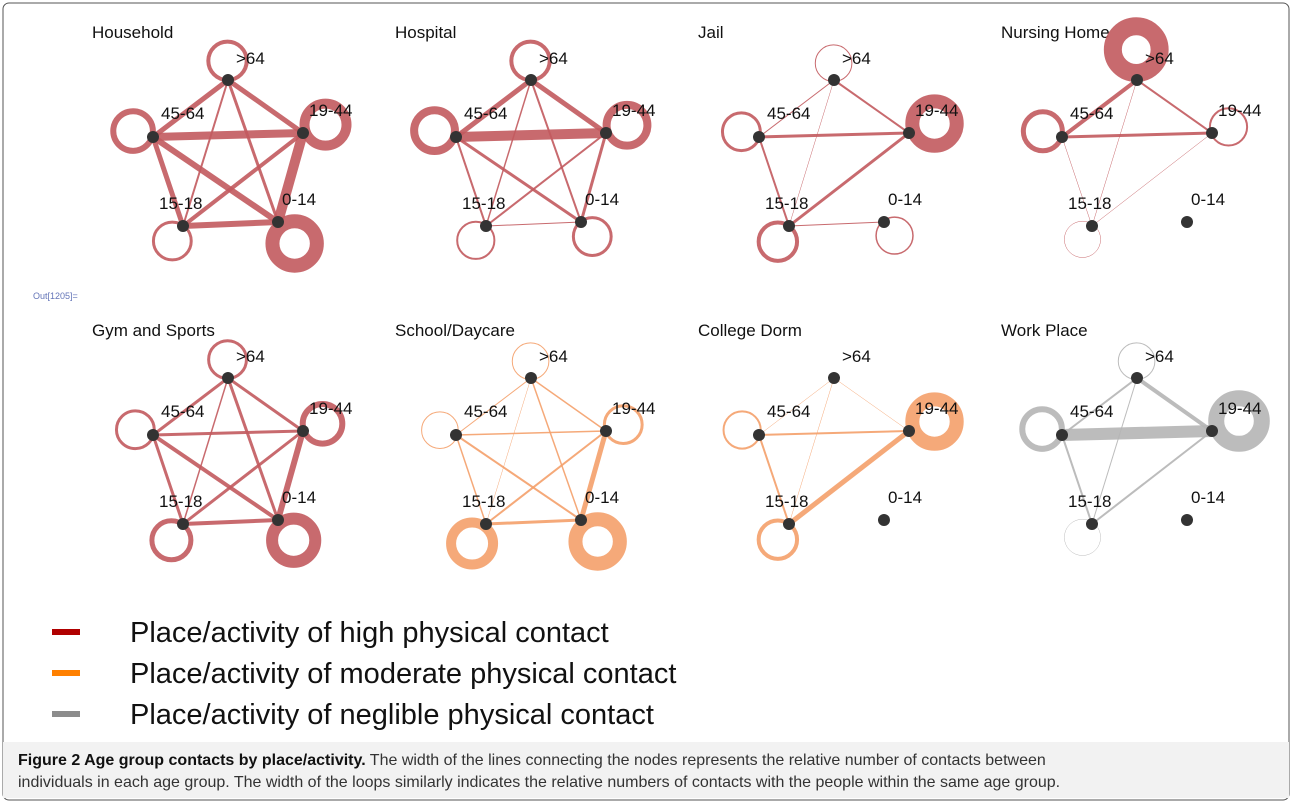 This screenshot has width=1292, height=803. Describe the element at coordinates (66, 632) in the screenshot. I see `legend-swatch` at that location.